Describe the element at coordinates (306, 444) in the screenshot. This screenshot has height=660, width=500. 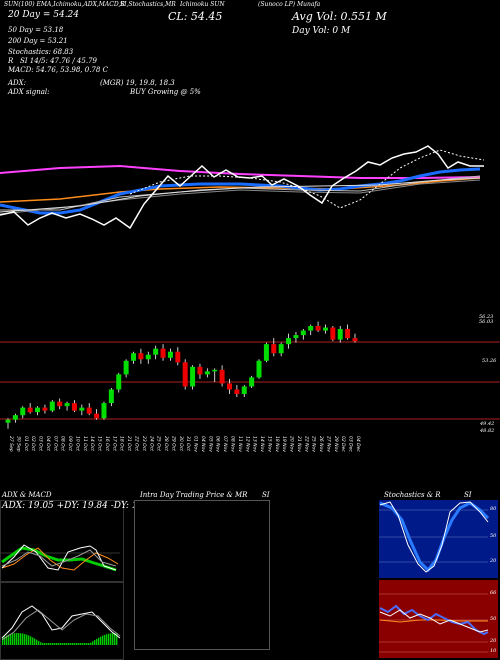
I see `date-tick-label: 22 Nov` at that location.